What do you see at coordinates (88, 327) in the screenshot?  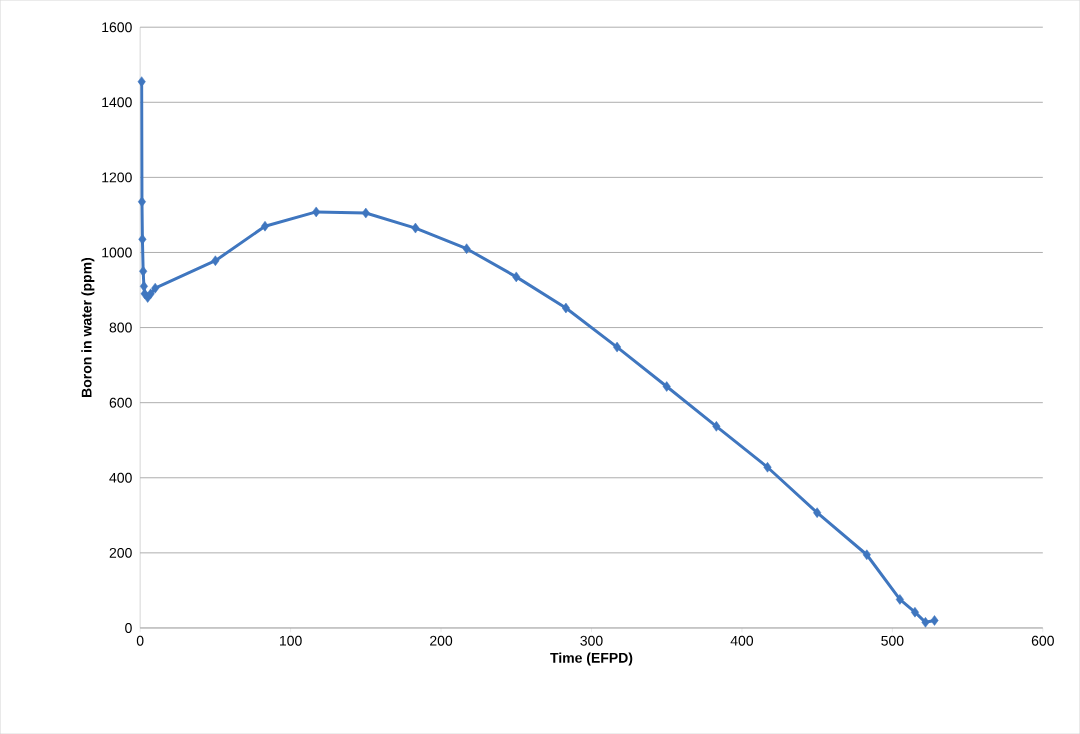 I see `y-axis-title: Boron in water (ppm)` at bounding box center [88, 327].